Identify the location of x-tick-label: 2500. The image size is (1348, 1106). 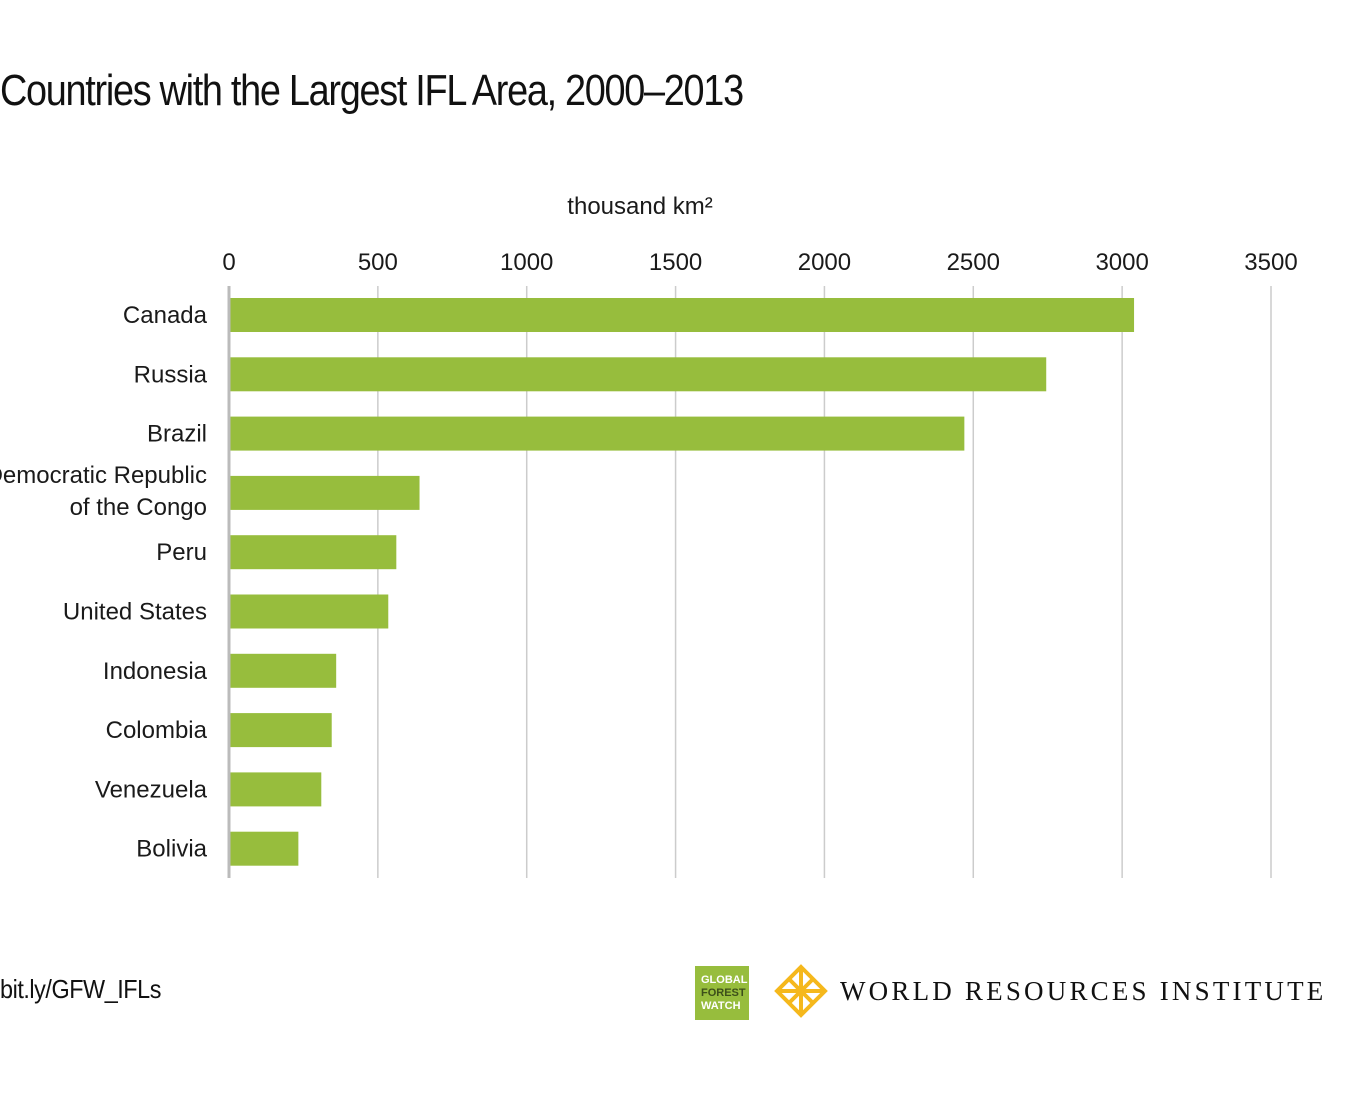
(973, 262).